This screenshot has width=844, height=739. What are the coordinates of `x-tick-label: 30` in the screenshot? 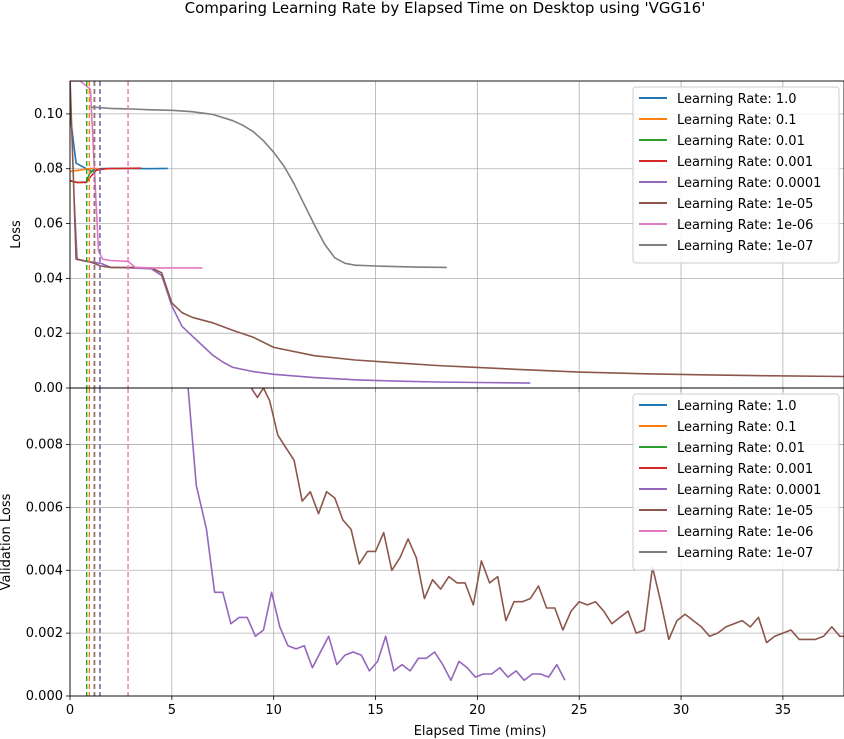 It's located at (681, 710).